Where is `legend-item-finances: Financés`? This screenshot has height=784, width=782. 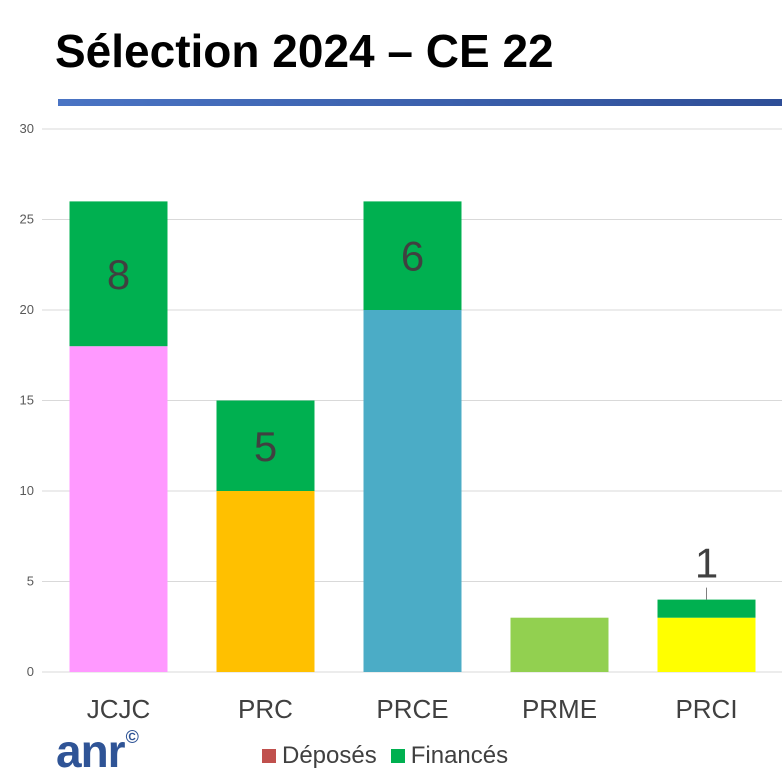 legend-item-finances: Financés is located at coordinates (449, 756).